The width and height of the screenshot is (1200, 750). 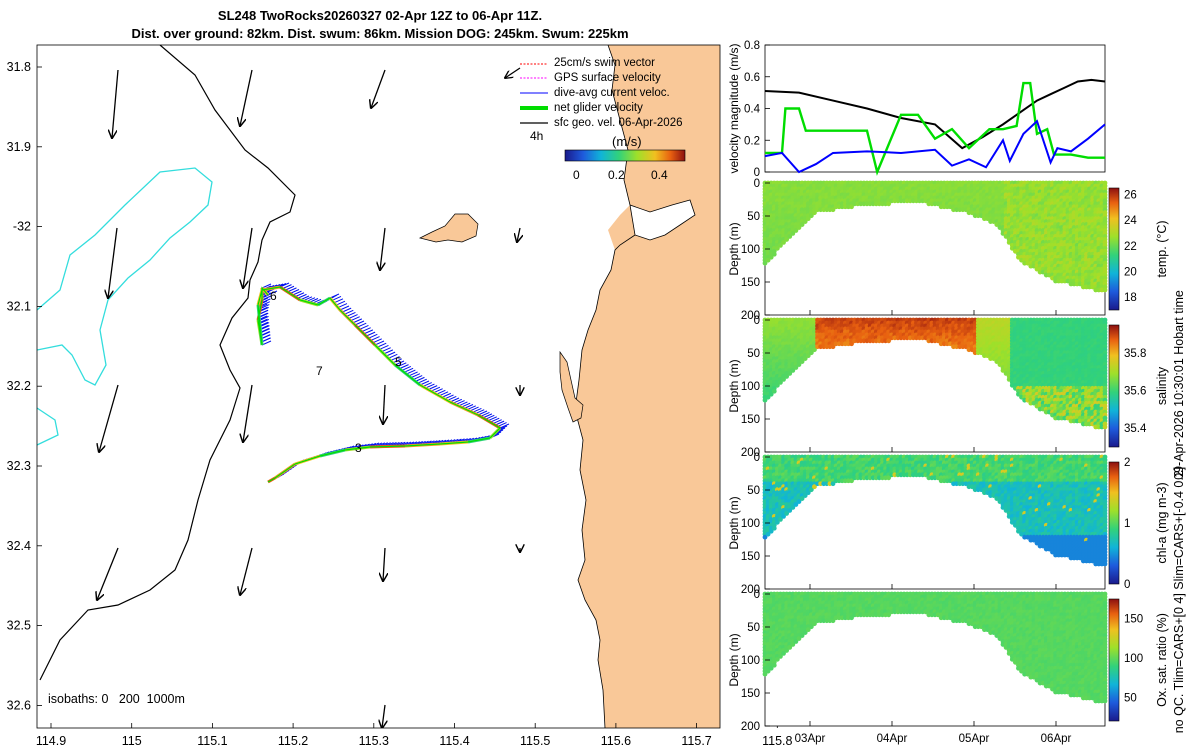 What do you see at coordinates (536, 136) in the screenshot?
I see `time-label: 4h` at bounding box center [536, 136].